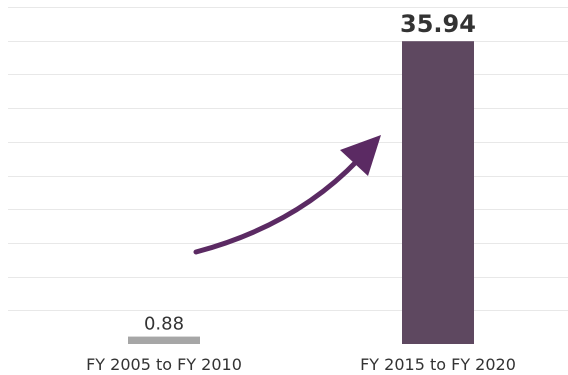 The width and height of the screenshot is (568, 375). I want to click on growth-arrow-head, so click(360, 155).